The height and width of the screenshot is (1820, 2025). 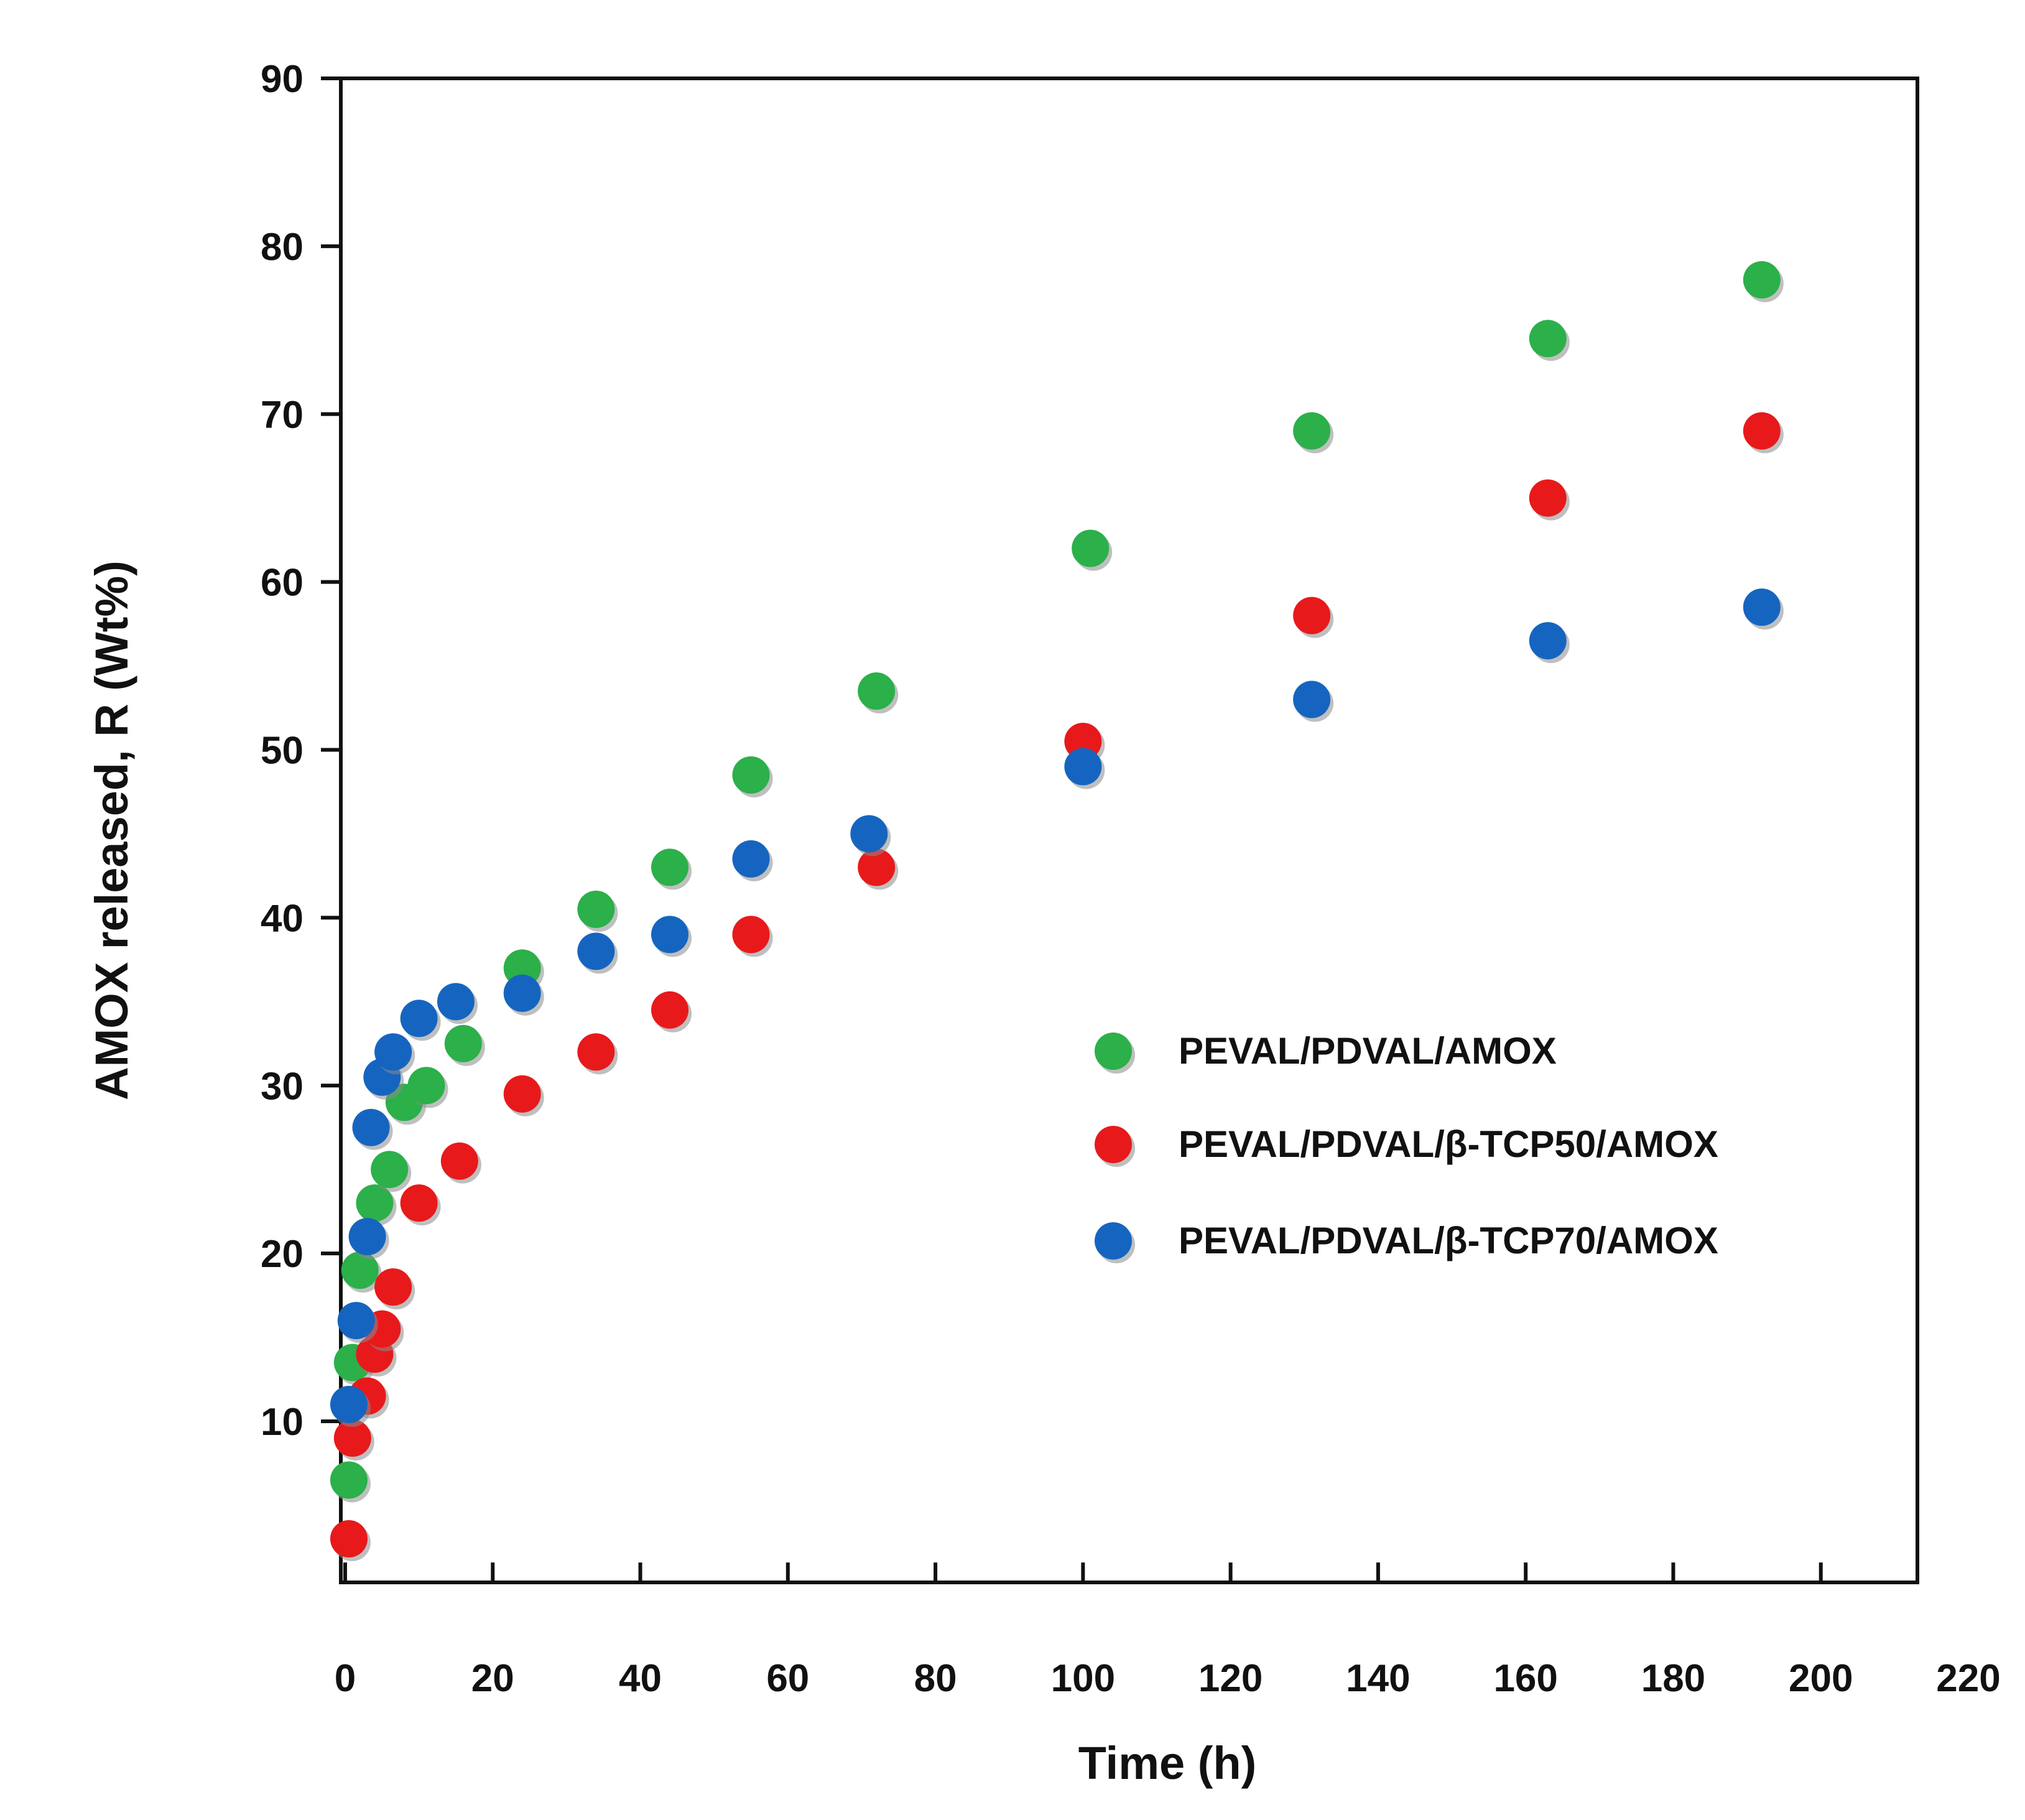 I want to click on x-axis: 0 20 40 60 80 100 120 140 160 180 200 220, so click(x=1168, y=1631).